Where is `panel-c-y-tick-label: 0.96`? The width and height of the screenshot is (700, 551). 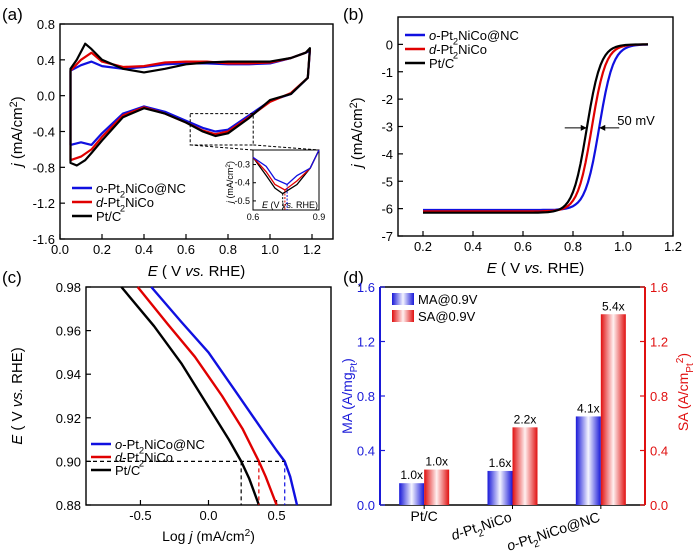
panel-c-y-tick-label: 0.96 is located at coordinates (68, 331).